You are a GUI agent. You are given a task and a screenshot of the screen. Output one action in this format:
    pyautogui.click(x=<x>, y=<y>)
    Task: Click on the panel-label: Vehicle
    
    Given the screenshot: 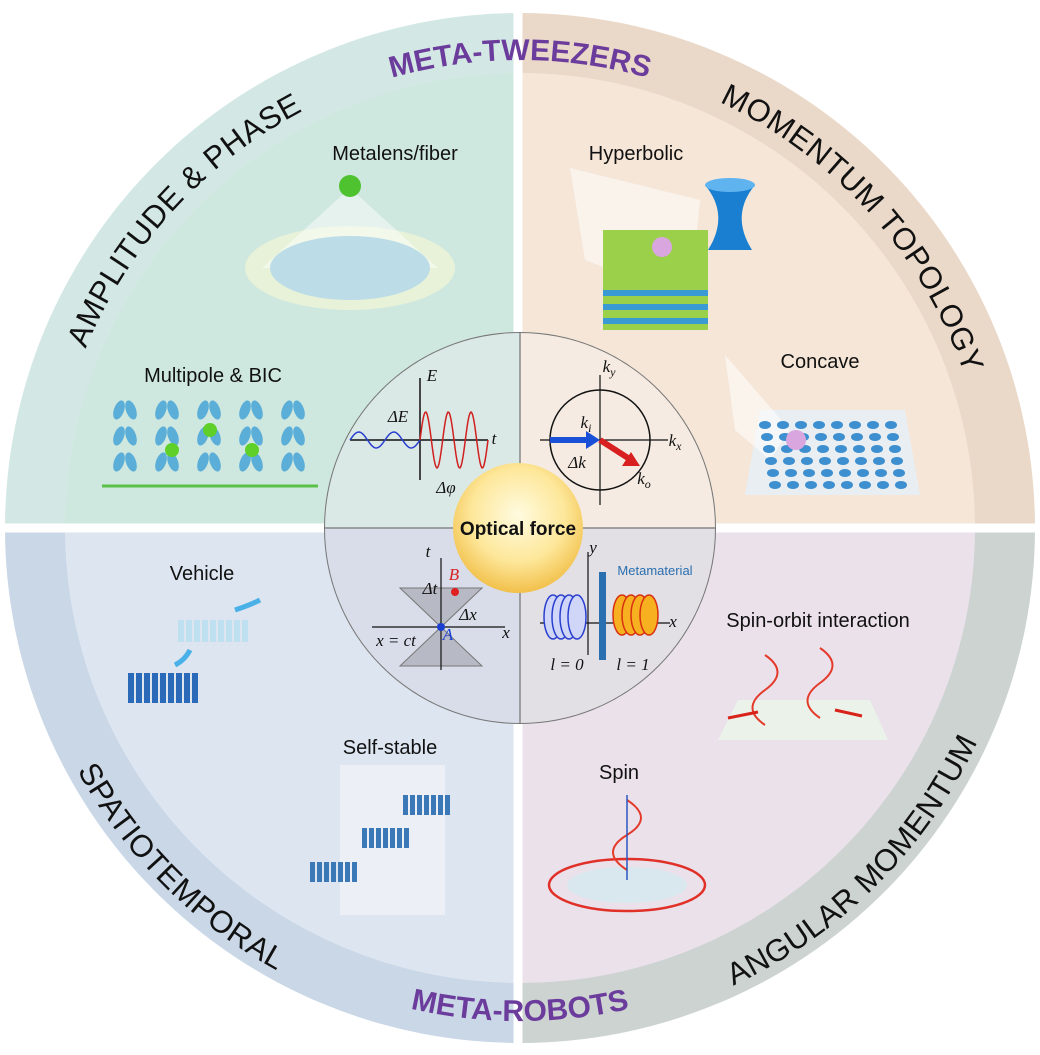 What is the action you would take?
    pyautogui.click(x=202, y=574)
    